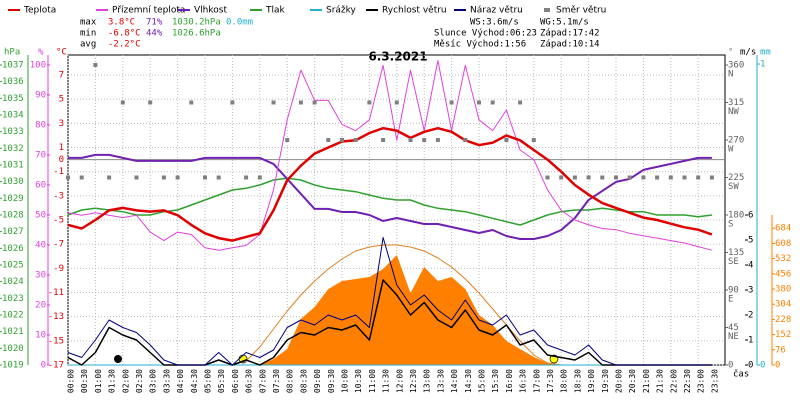  I want to click on x-tick-label: 16:00, so click(509, 381).